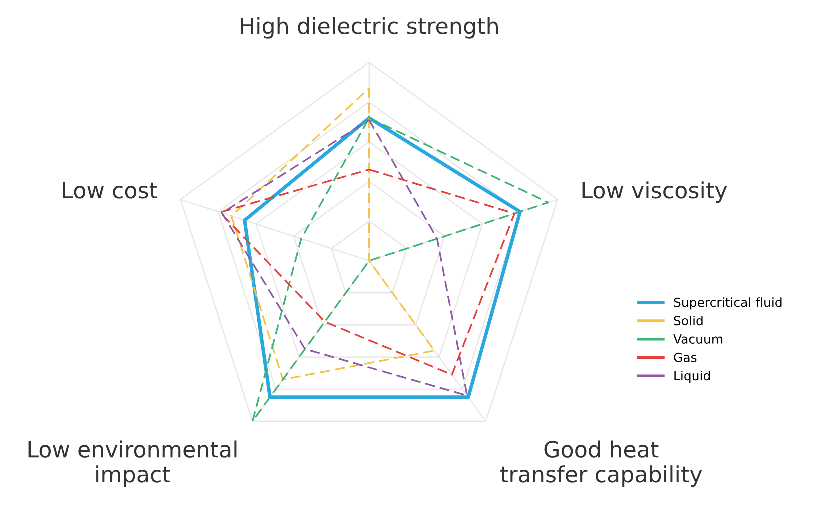  I want to click on spoke-label: Low viscosity, so click(655, 193).